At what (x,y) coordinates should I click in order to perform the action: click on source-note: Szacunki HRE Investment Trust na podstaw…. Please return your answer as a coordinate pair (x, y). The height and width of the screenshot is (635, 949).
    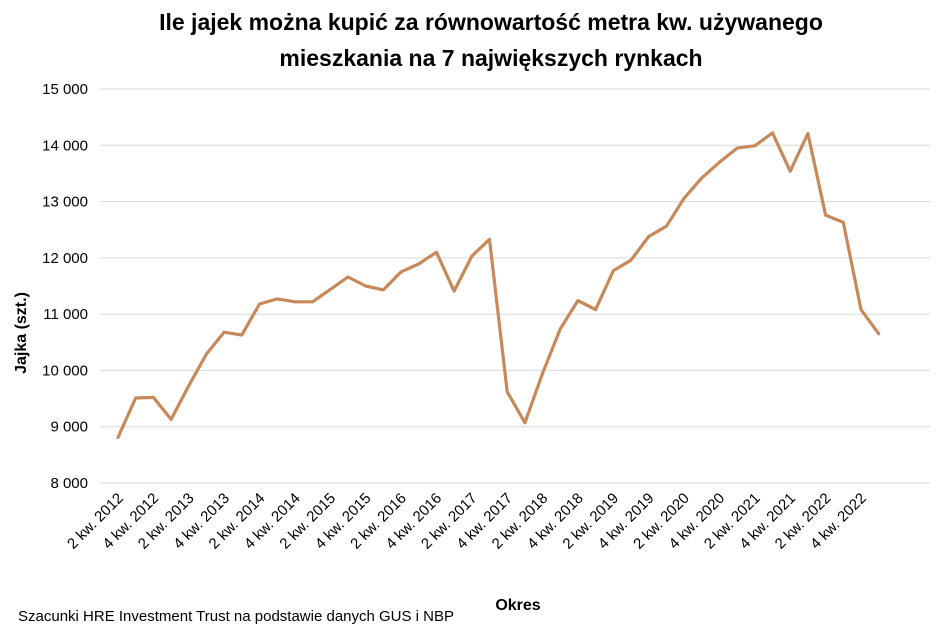
    Looking at the image, I should click on (236, 616).